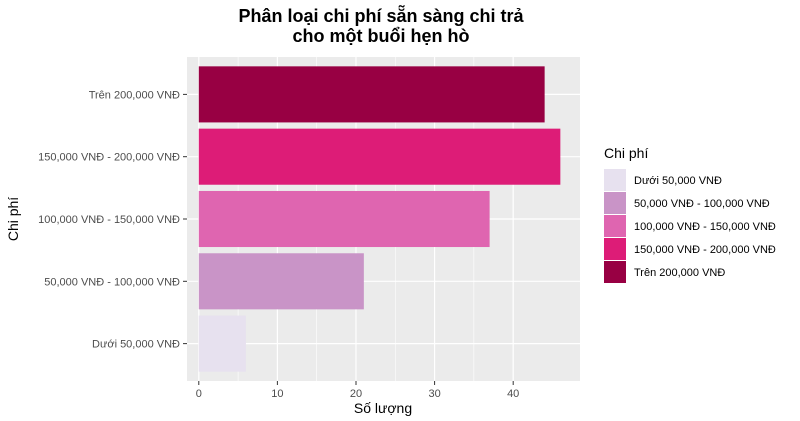 The width and height of the screenshot is (800, 421). Describe the element at coordinates (112, 282) in the screenshot. I see `y-tick-label: 50,000 VNĐ - 100,000 VNĐ` at that location.